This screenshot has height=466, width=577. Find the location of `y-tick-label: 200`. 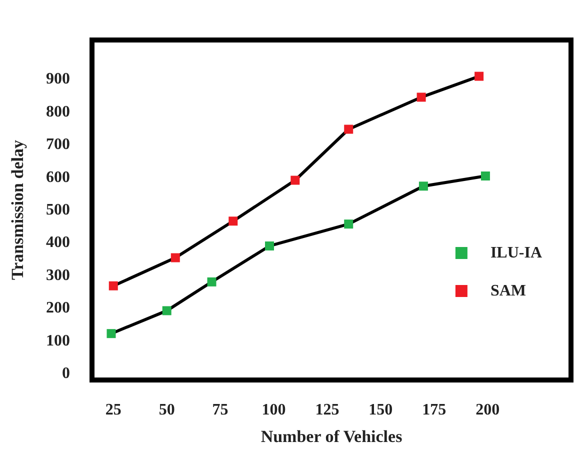

y-tick-label: 200 is located at coordinates (58, 308).